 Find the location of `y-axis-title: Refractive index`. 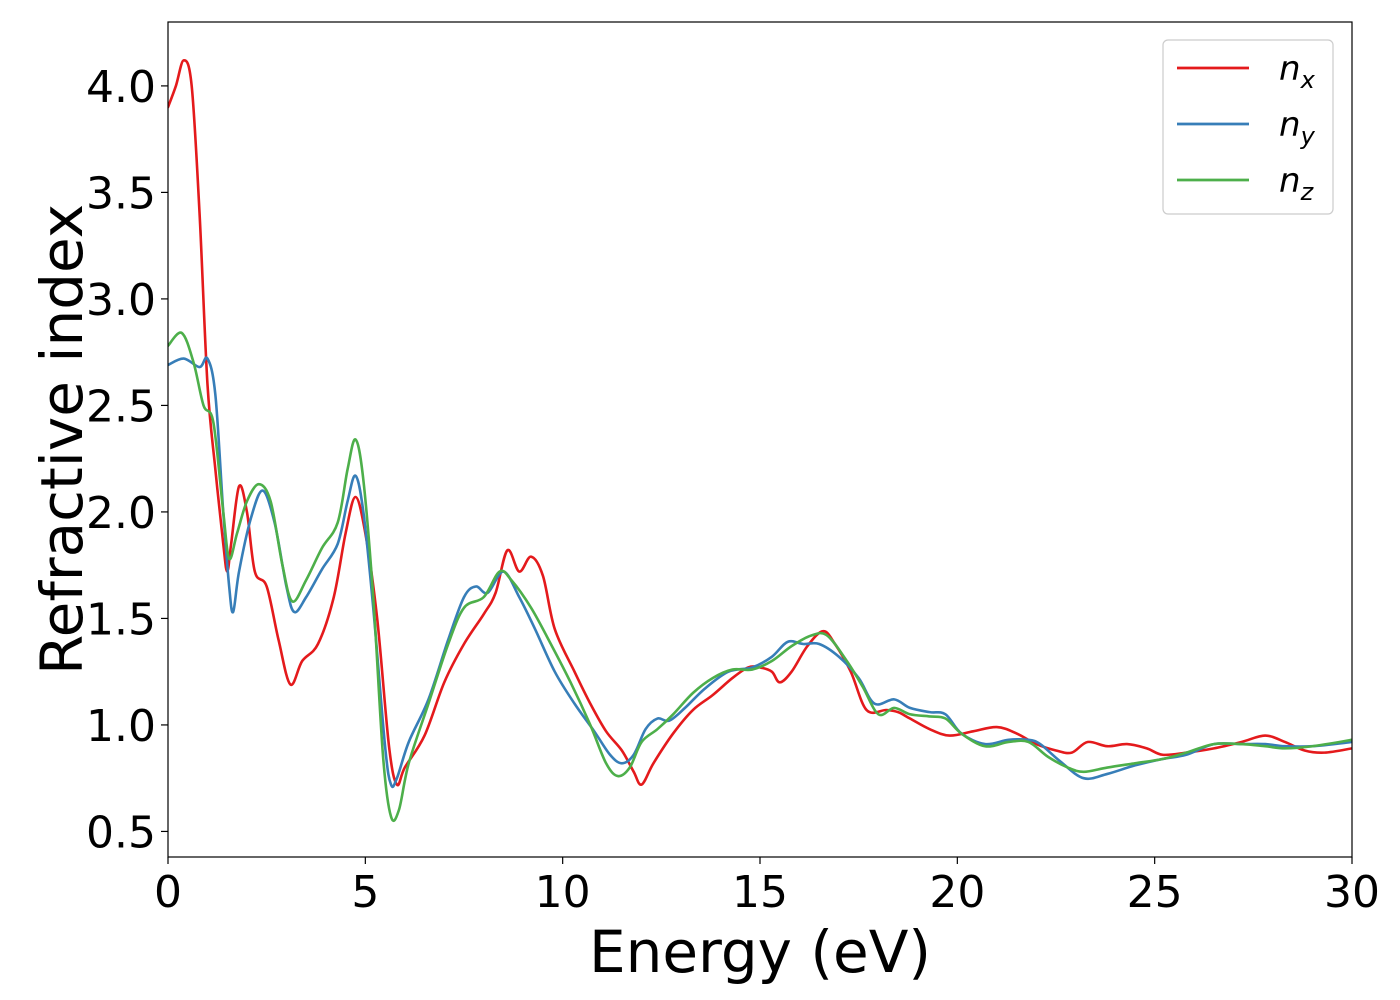

y-axis-title: Refractive index is located at coordinates (62, 439).